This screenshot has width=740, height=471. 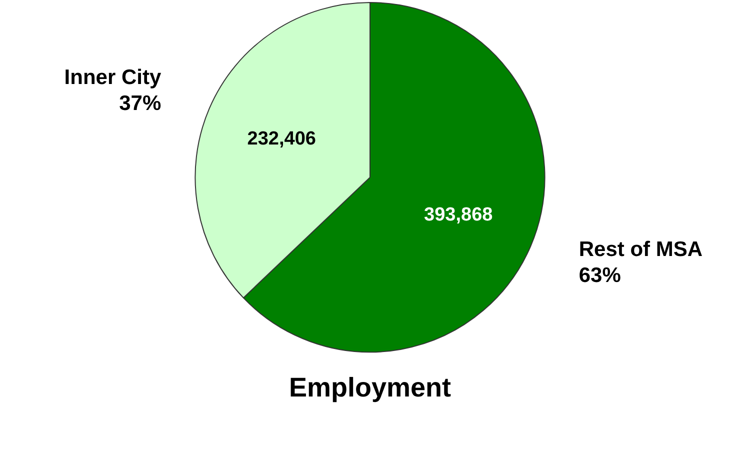 I want to click on slice-label: Inner City, so click(x=113, y=78).